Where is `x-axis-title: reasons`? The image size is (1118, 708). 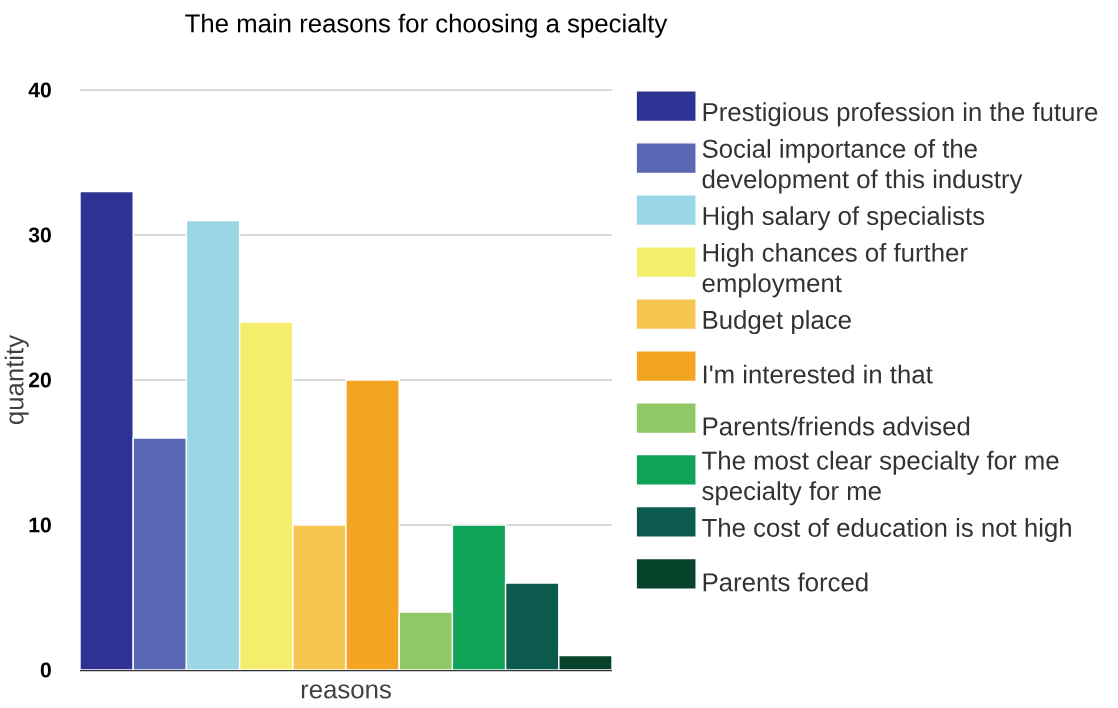 x-axis-title: reasons is located at coordinates (346, 691).